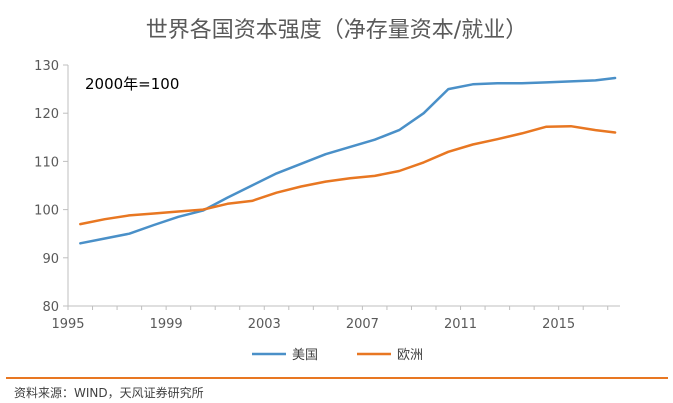 Image resolution: width=673 pixels, height=403 pixels. I want to click on legend-label-1: 欧洲, so click(410, 355).